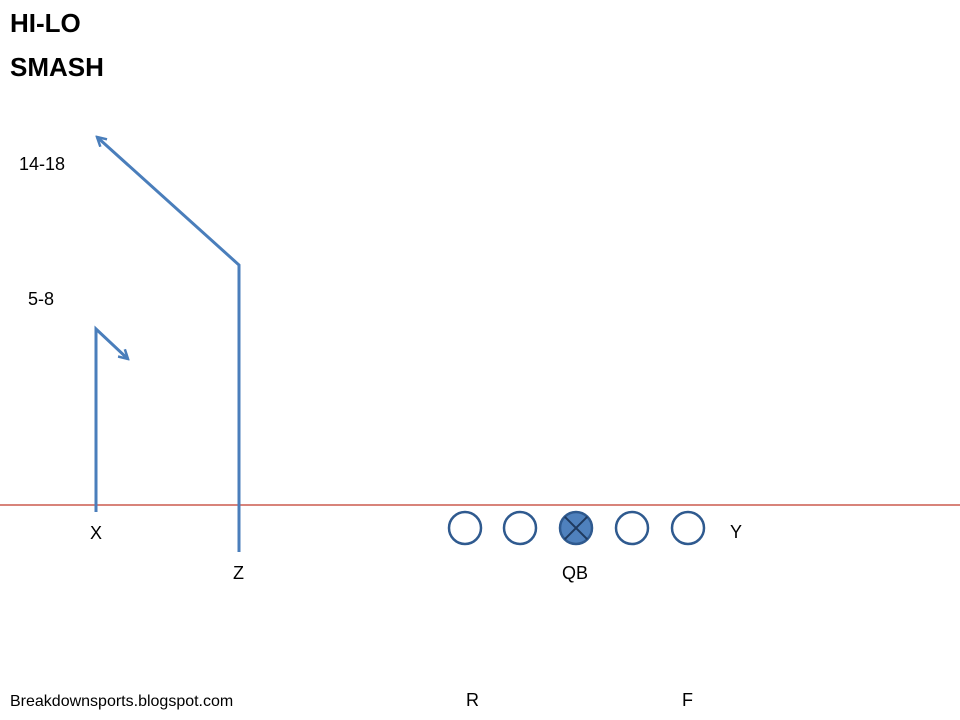 The width and height of the screenshot is (960, 720). Describe the element at coordinates (122, 701) in the screenshot. I see `watermark-text: Breakdownsports.blogspot.com` at that location.